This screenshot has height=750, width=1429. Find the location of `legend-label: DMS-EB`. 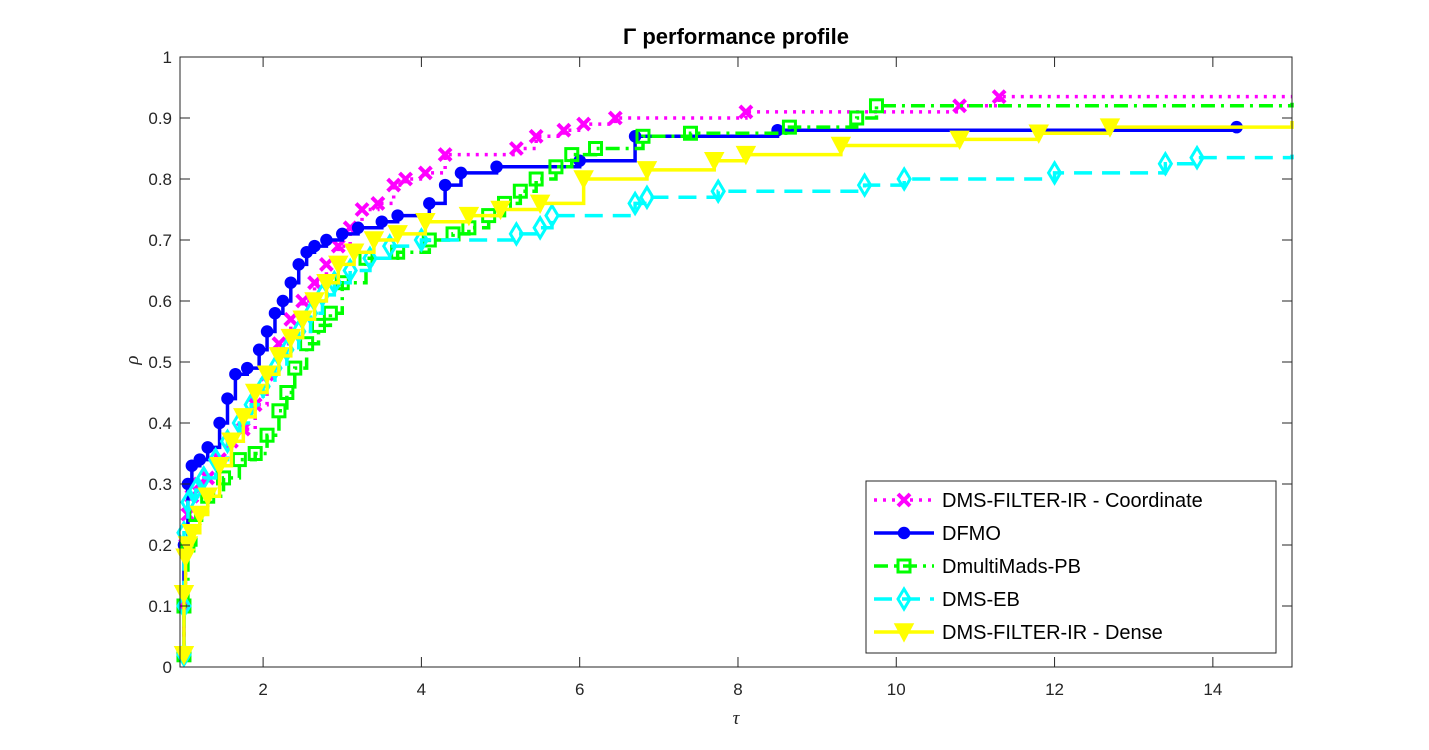

legend-label: DMS-EB is located at coordinates (981, 600).